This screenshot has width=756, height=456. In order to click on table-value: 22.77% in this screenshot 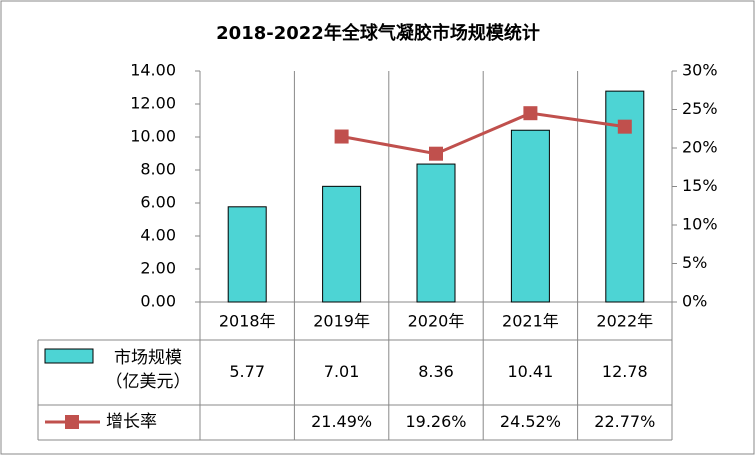, I will do `click(624, 421)`.